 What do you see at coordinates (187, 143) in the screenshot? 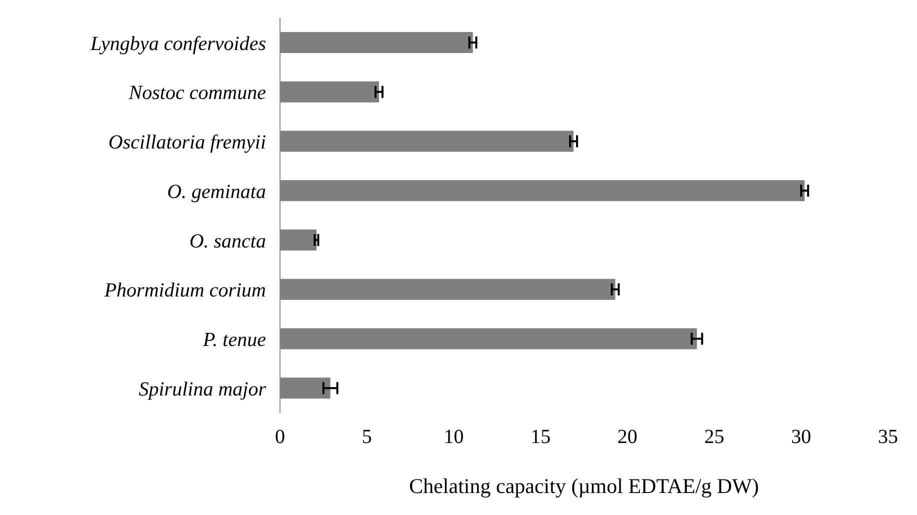
I see `y-tick-label: Oscillatoria fremyii` at bounding box center [187, 143].